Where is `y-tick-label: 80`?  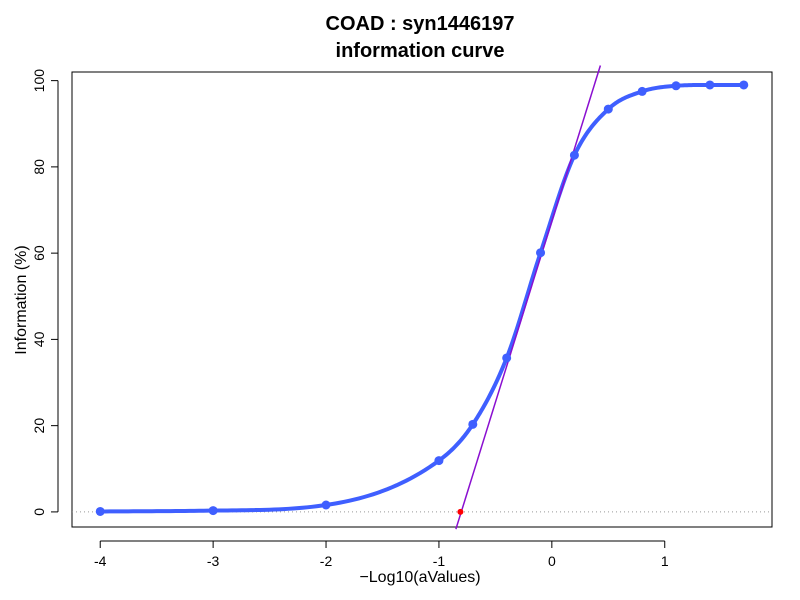 y-tick-label: 80 is located at coordinates (39, 167).